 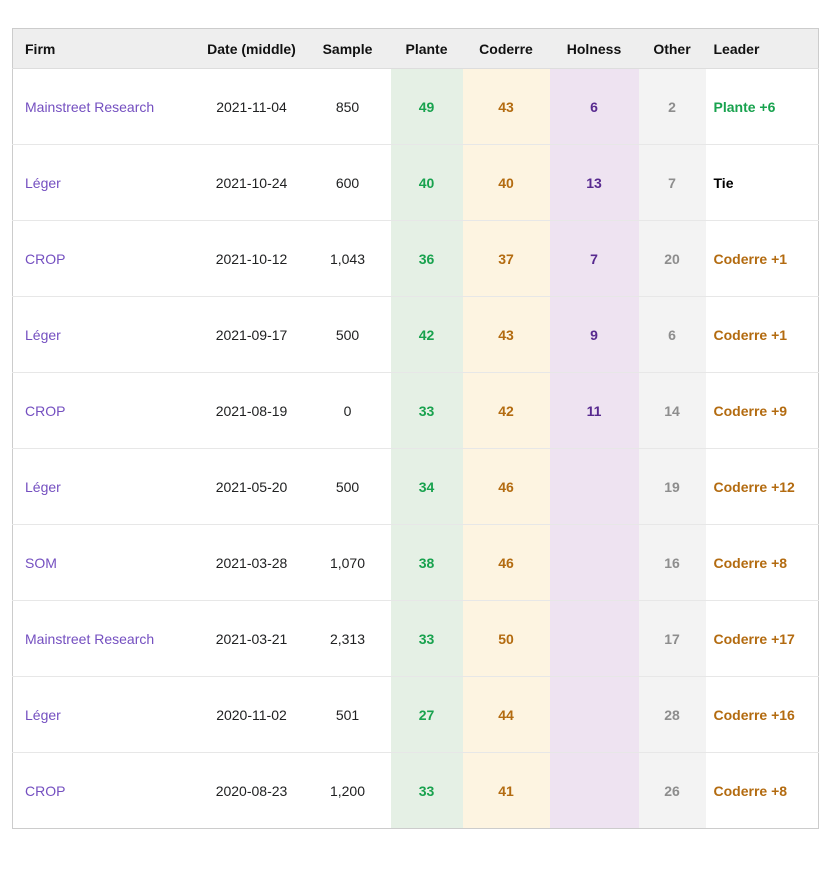 I want to click on leader-cell: Coderre +17, so click(x=762, y=638).